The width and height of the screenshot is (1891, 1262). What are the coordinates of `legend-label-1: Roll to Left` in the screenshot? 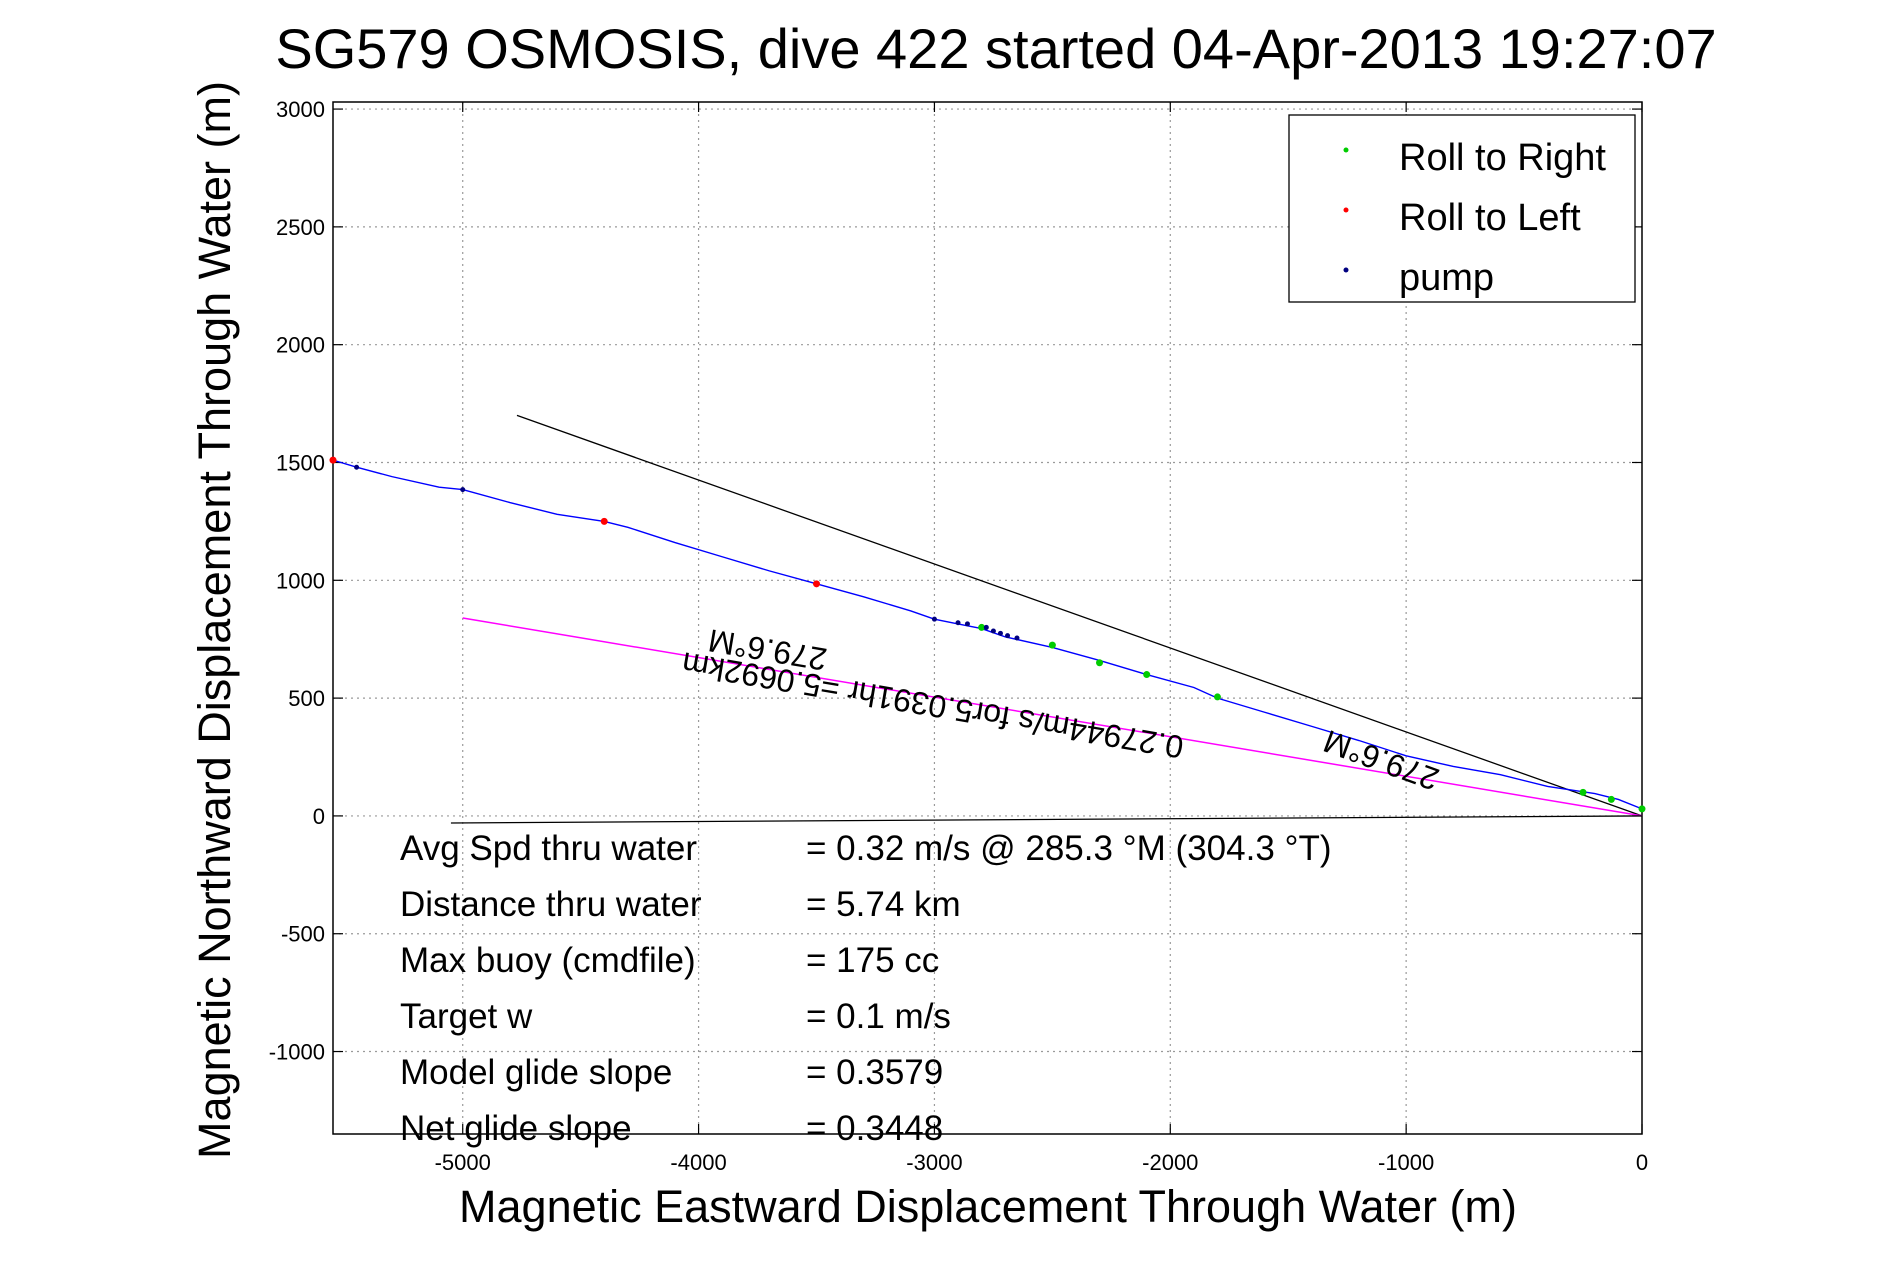 It's located at (1490, 218).